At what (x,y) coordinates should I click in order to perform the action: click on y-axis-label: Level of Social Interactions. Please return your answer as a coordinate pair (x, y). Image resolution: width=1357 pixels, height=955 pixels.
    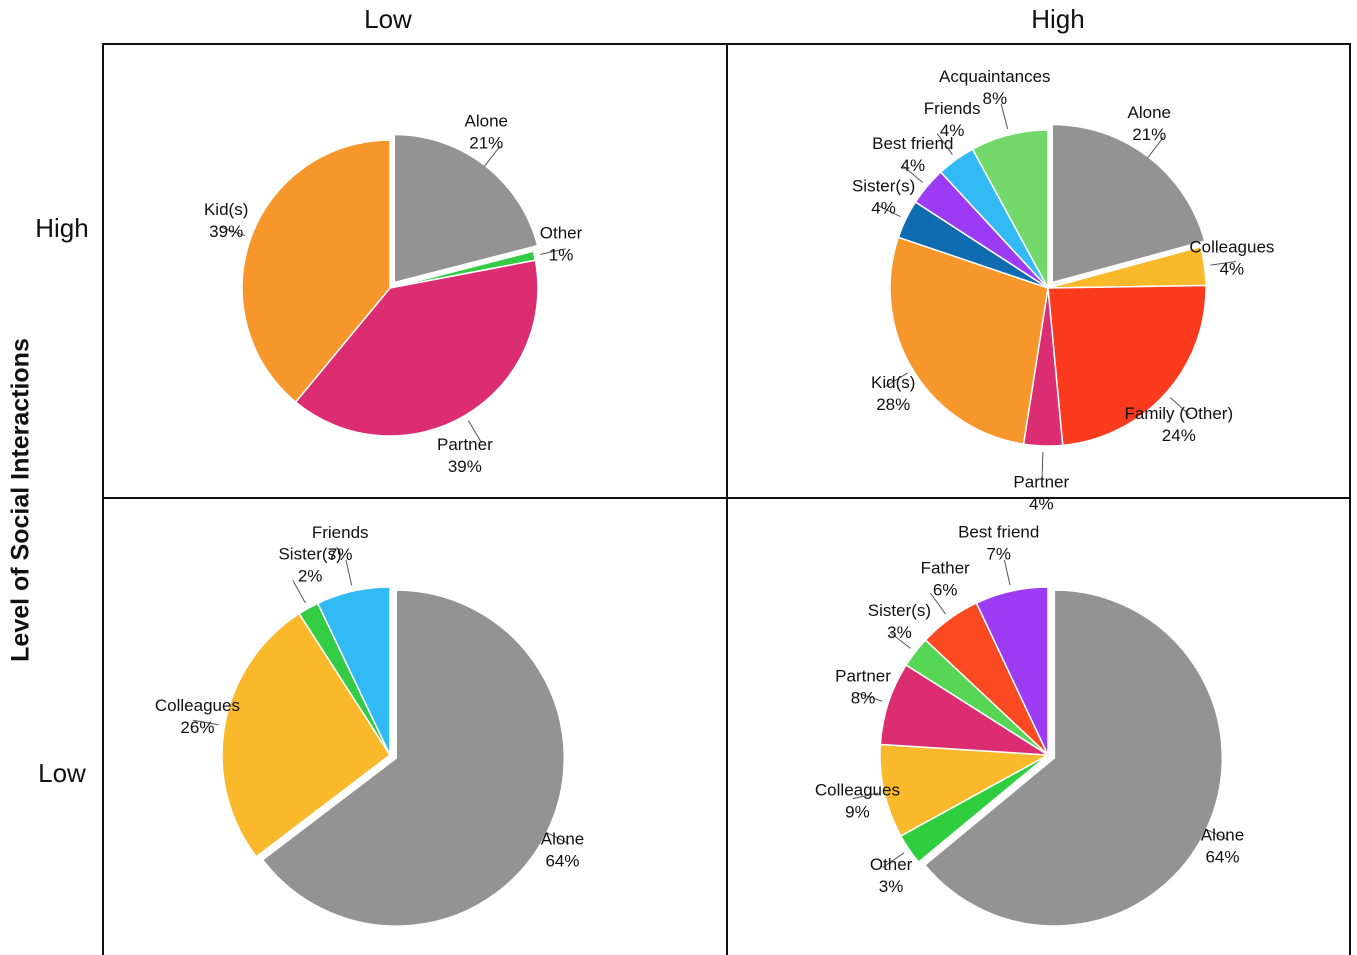
    Looking at the image, I should click on (21, 500).